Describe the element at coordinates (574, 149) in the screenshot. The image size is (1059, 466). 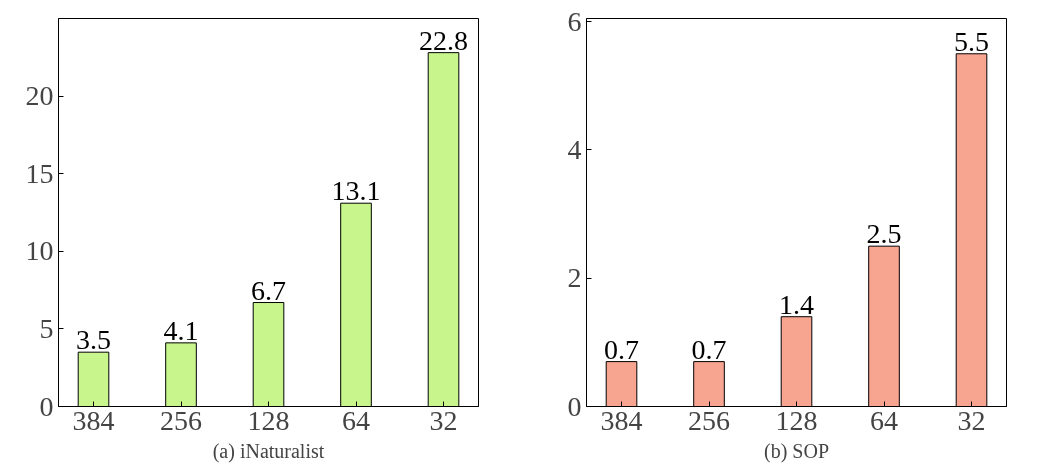
I see `y-tick-label: 4` at that location.